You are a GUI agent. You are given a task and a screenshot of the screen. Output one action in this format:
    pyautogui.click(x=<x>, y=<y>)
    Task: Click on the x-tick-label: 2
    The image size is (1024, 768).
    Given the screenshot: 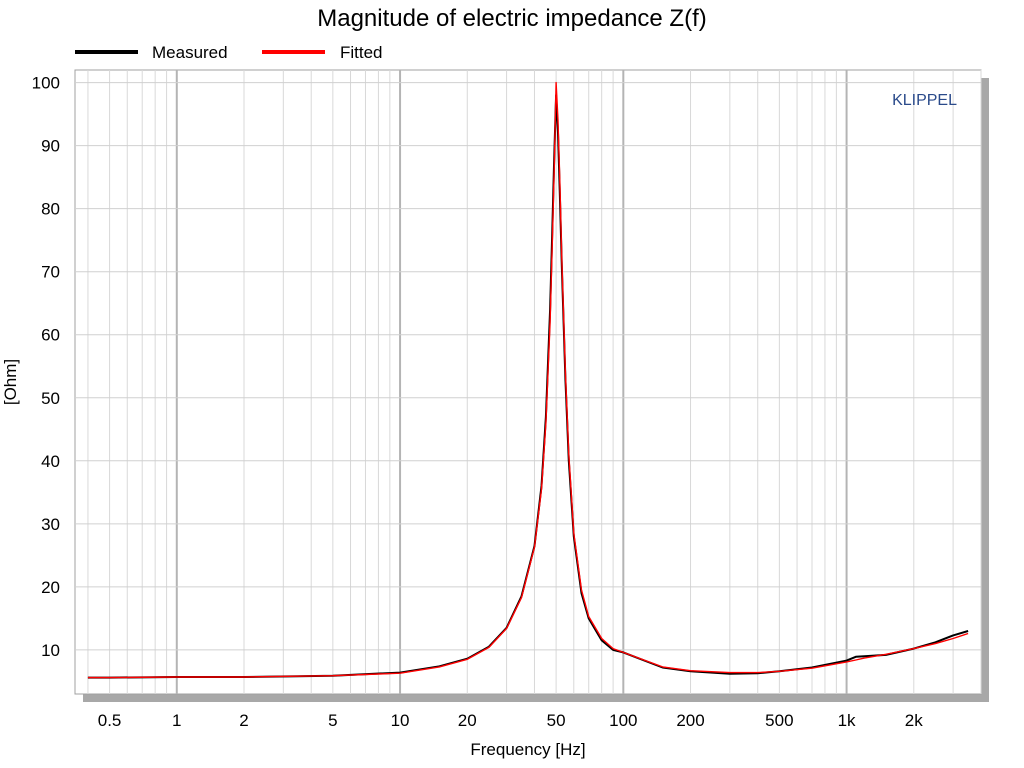 What is the action you would take?
    pyautogui.click(x=243, y=720)
    